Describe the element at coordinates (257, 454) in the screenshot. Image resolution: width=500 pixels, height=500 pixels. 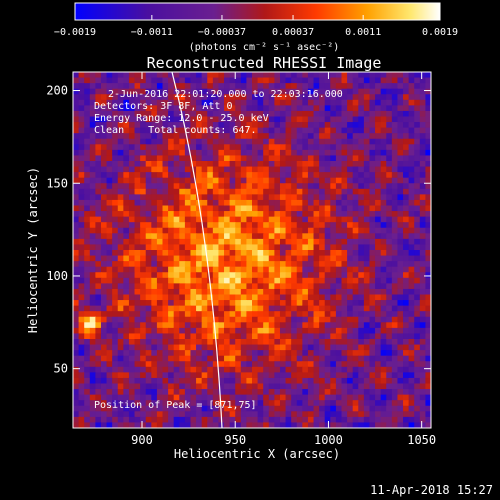
I see `x-axis-label: Heliocentric X (arcsec)` at that location.